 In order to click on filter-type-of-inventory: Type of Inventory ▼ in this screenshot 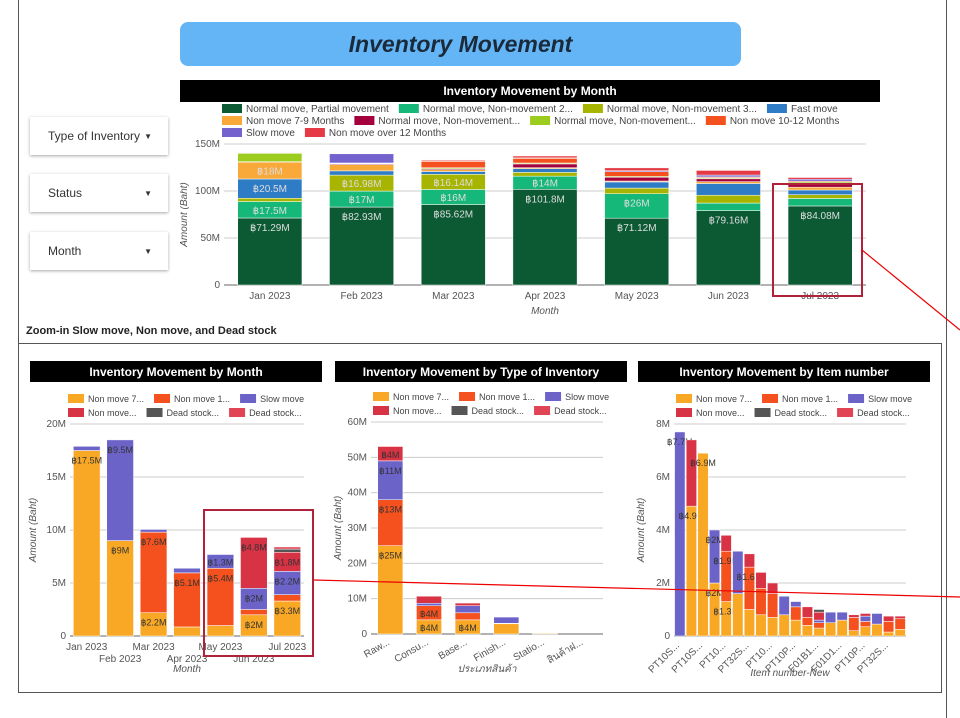, I will do `click(99, 136)`.